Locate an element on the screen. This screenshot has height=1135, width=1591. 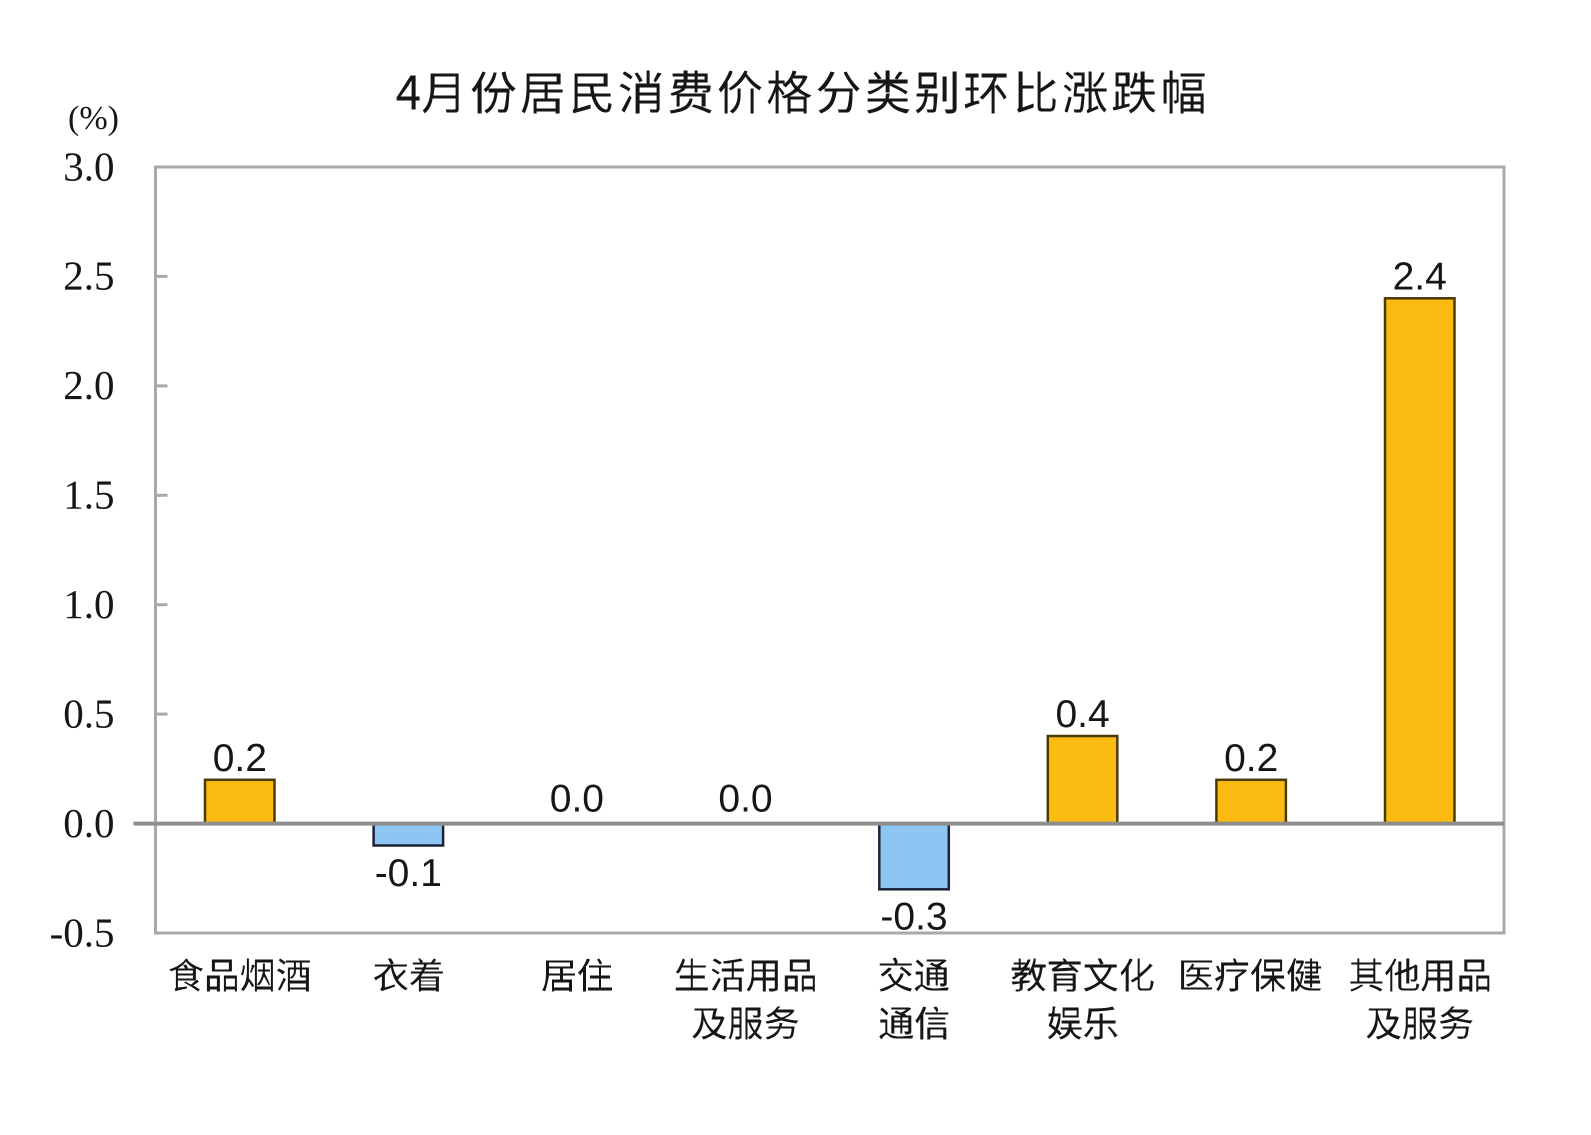
svg-text: 0.5 is located at coordinates (88, 713).